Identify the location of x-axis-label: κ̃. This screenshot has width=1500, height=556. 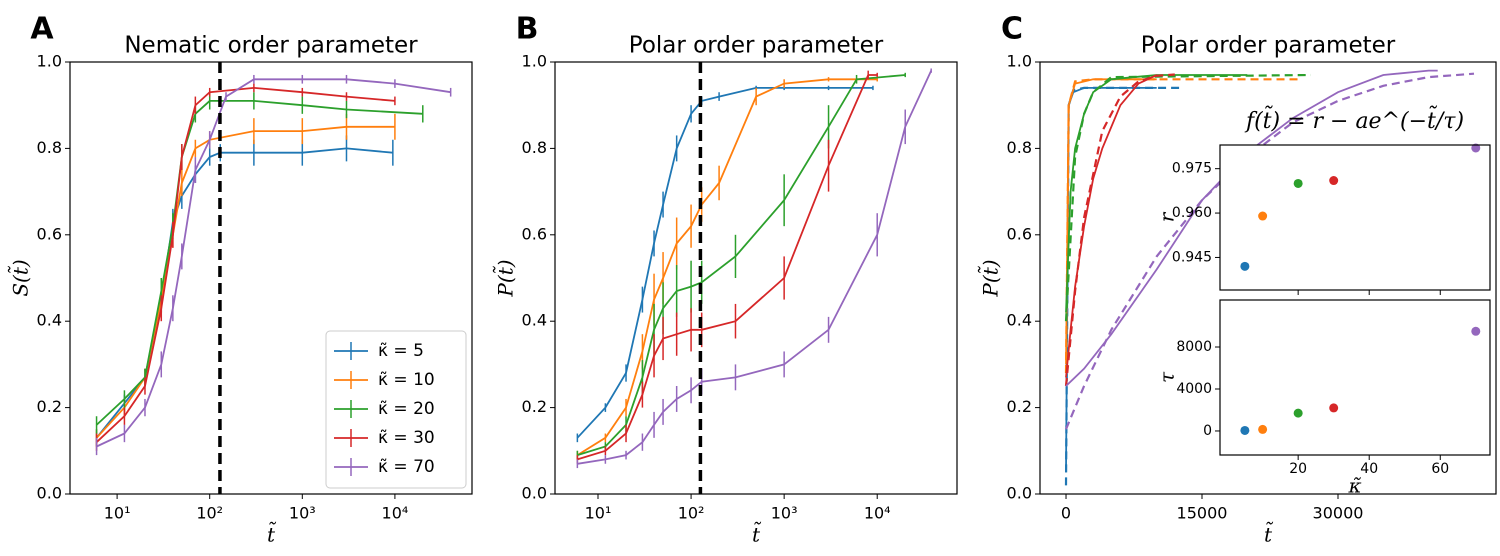
(1354, 486).